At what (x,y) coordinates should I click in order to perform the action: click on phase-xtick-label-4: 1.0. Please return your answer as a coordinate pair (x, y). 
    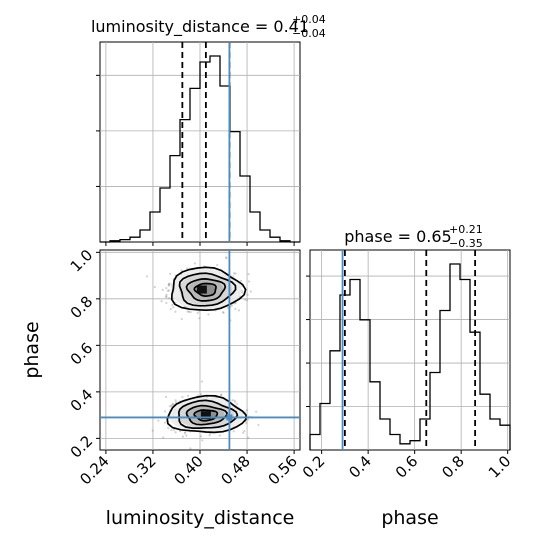
    Looking at the image, I should click on (500, 467).